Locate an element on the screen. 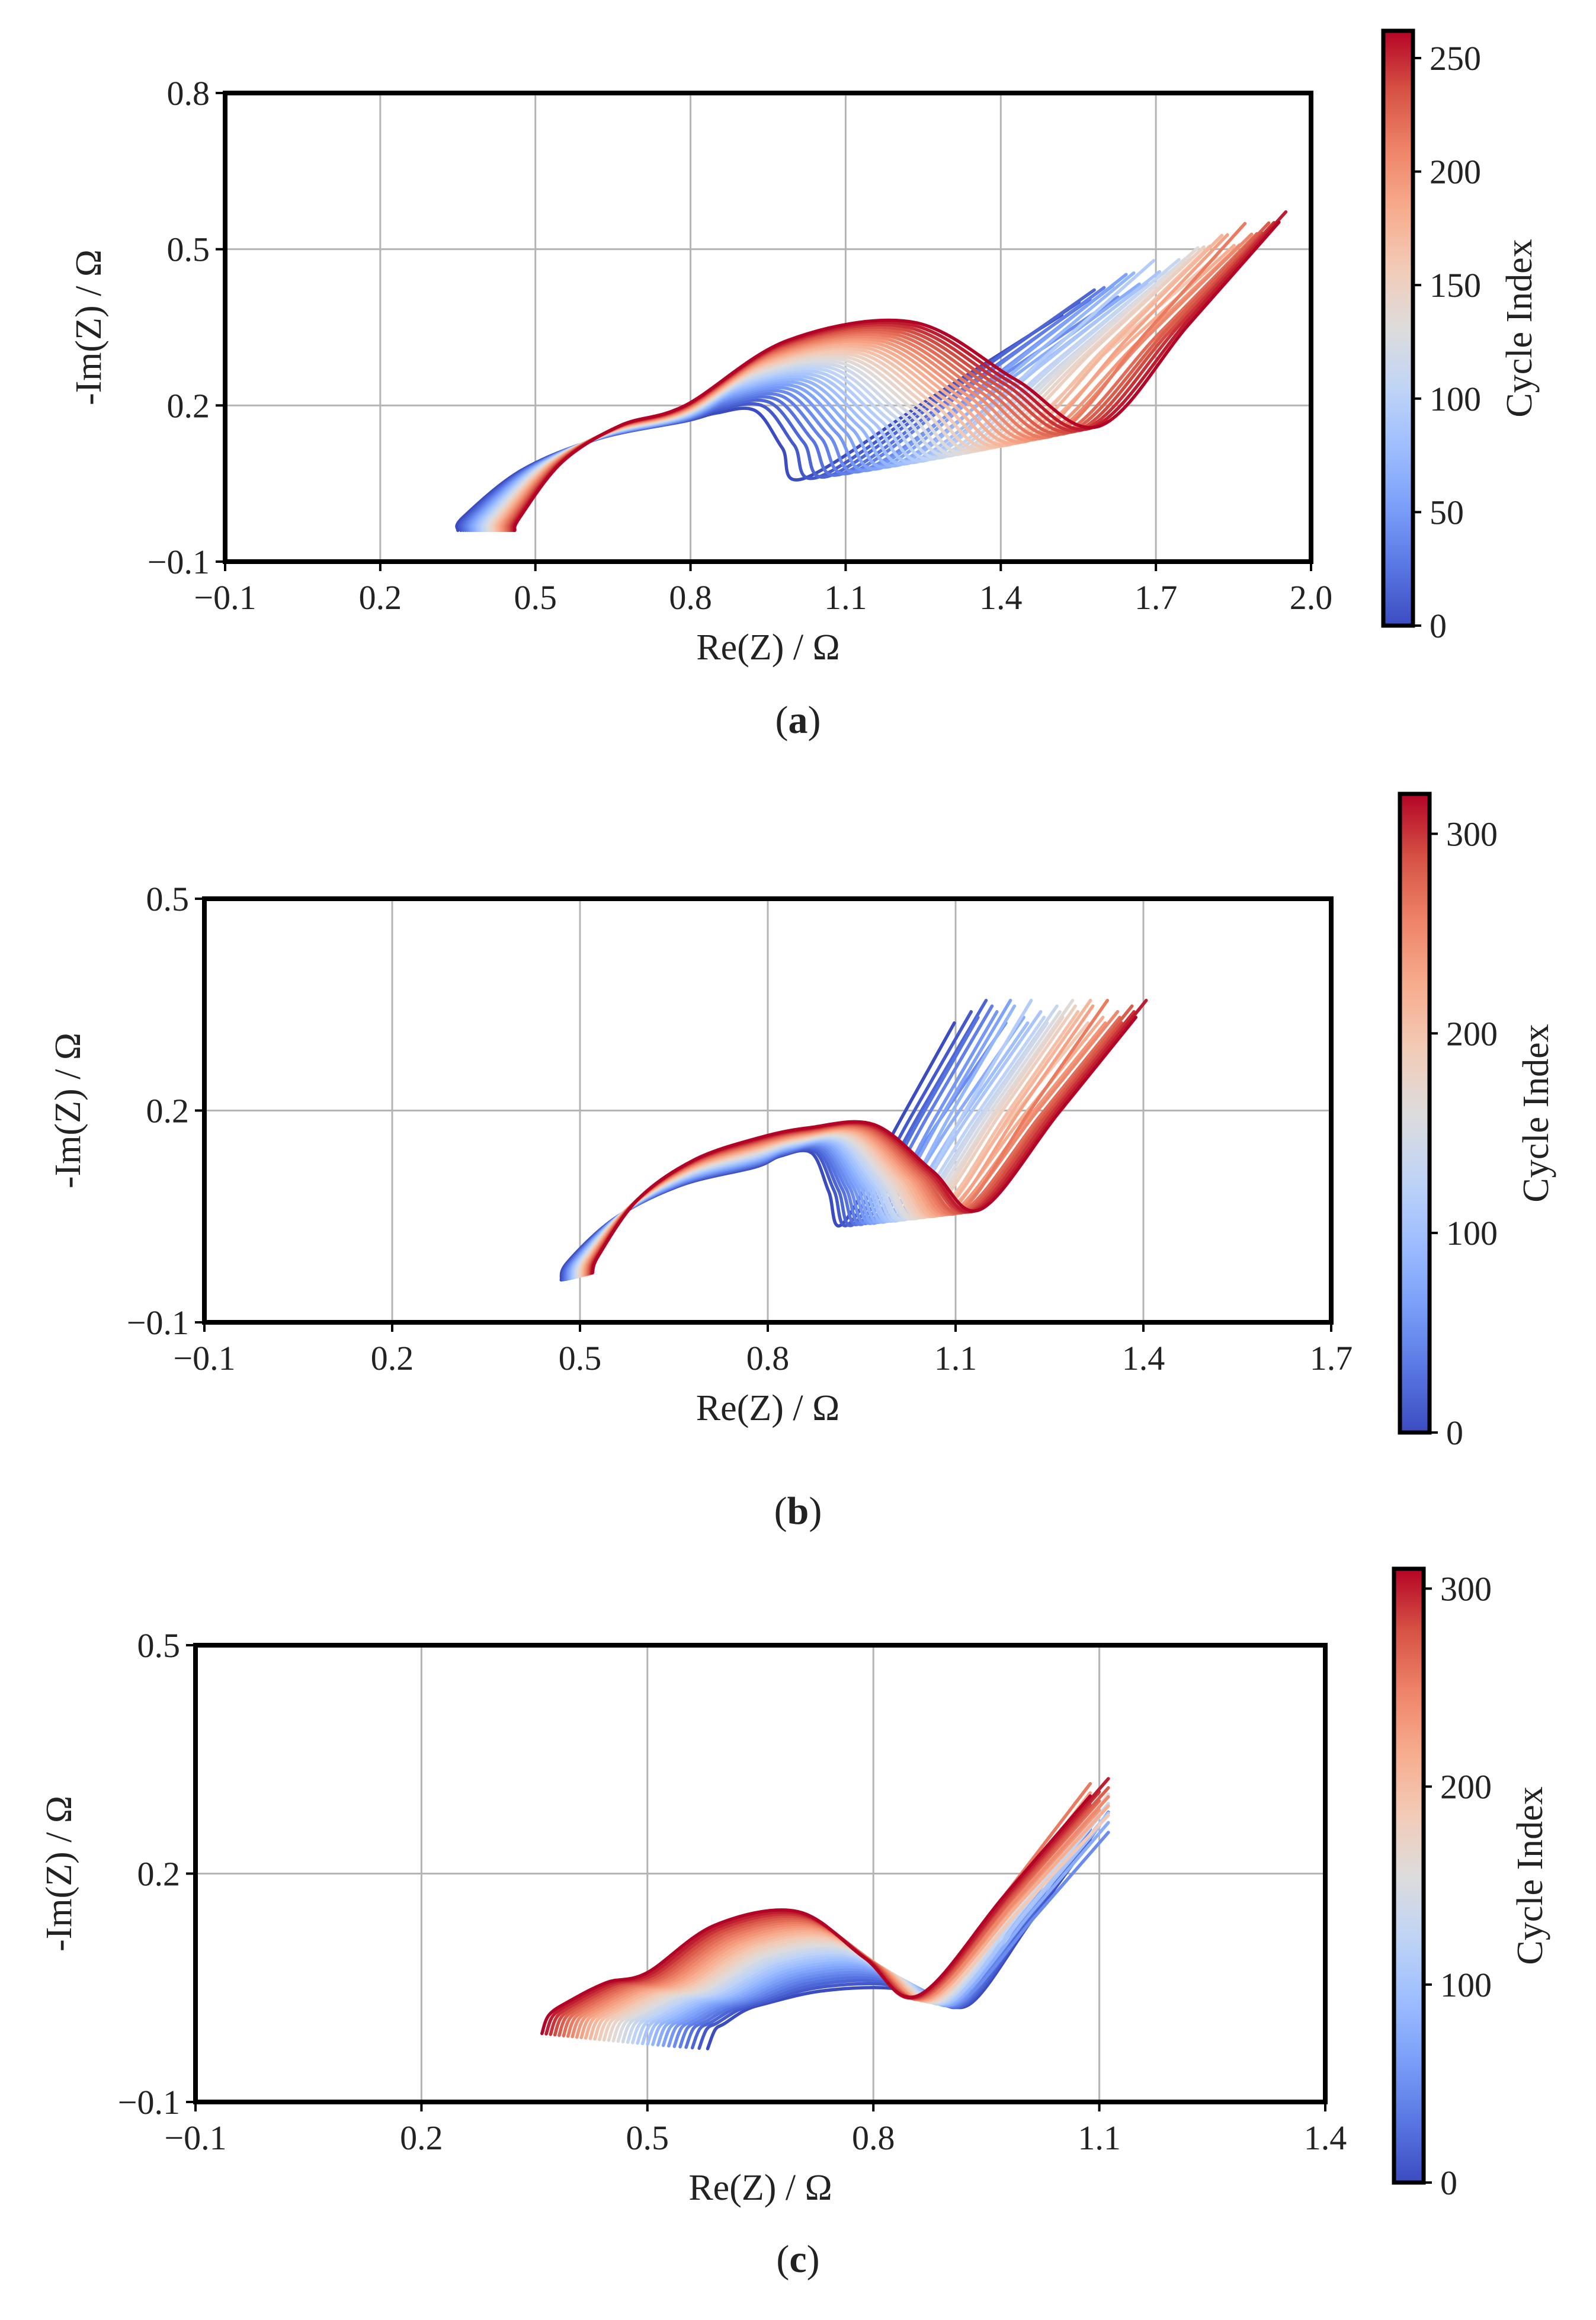  panel-caption: (b) is located at coordinates (798, 1511).